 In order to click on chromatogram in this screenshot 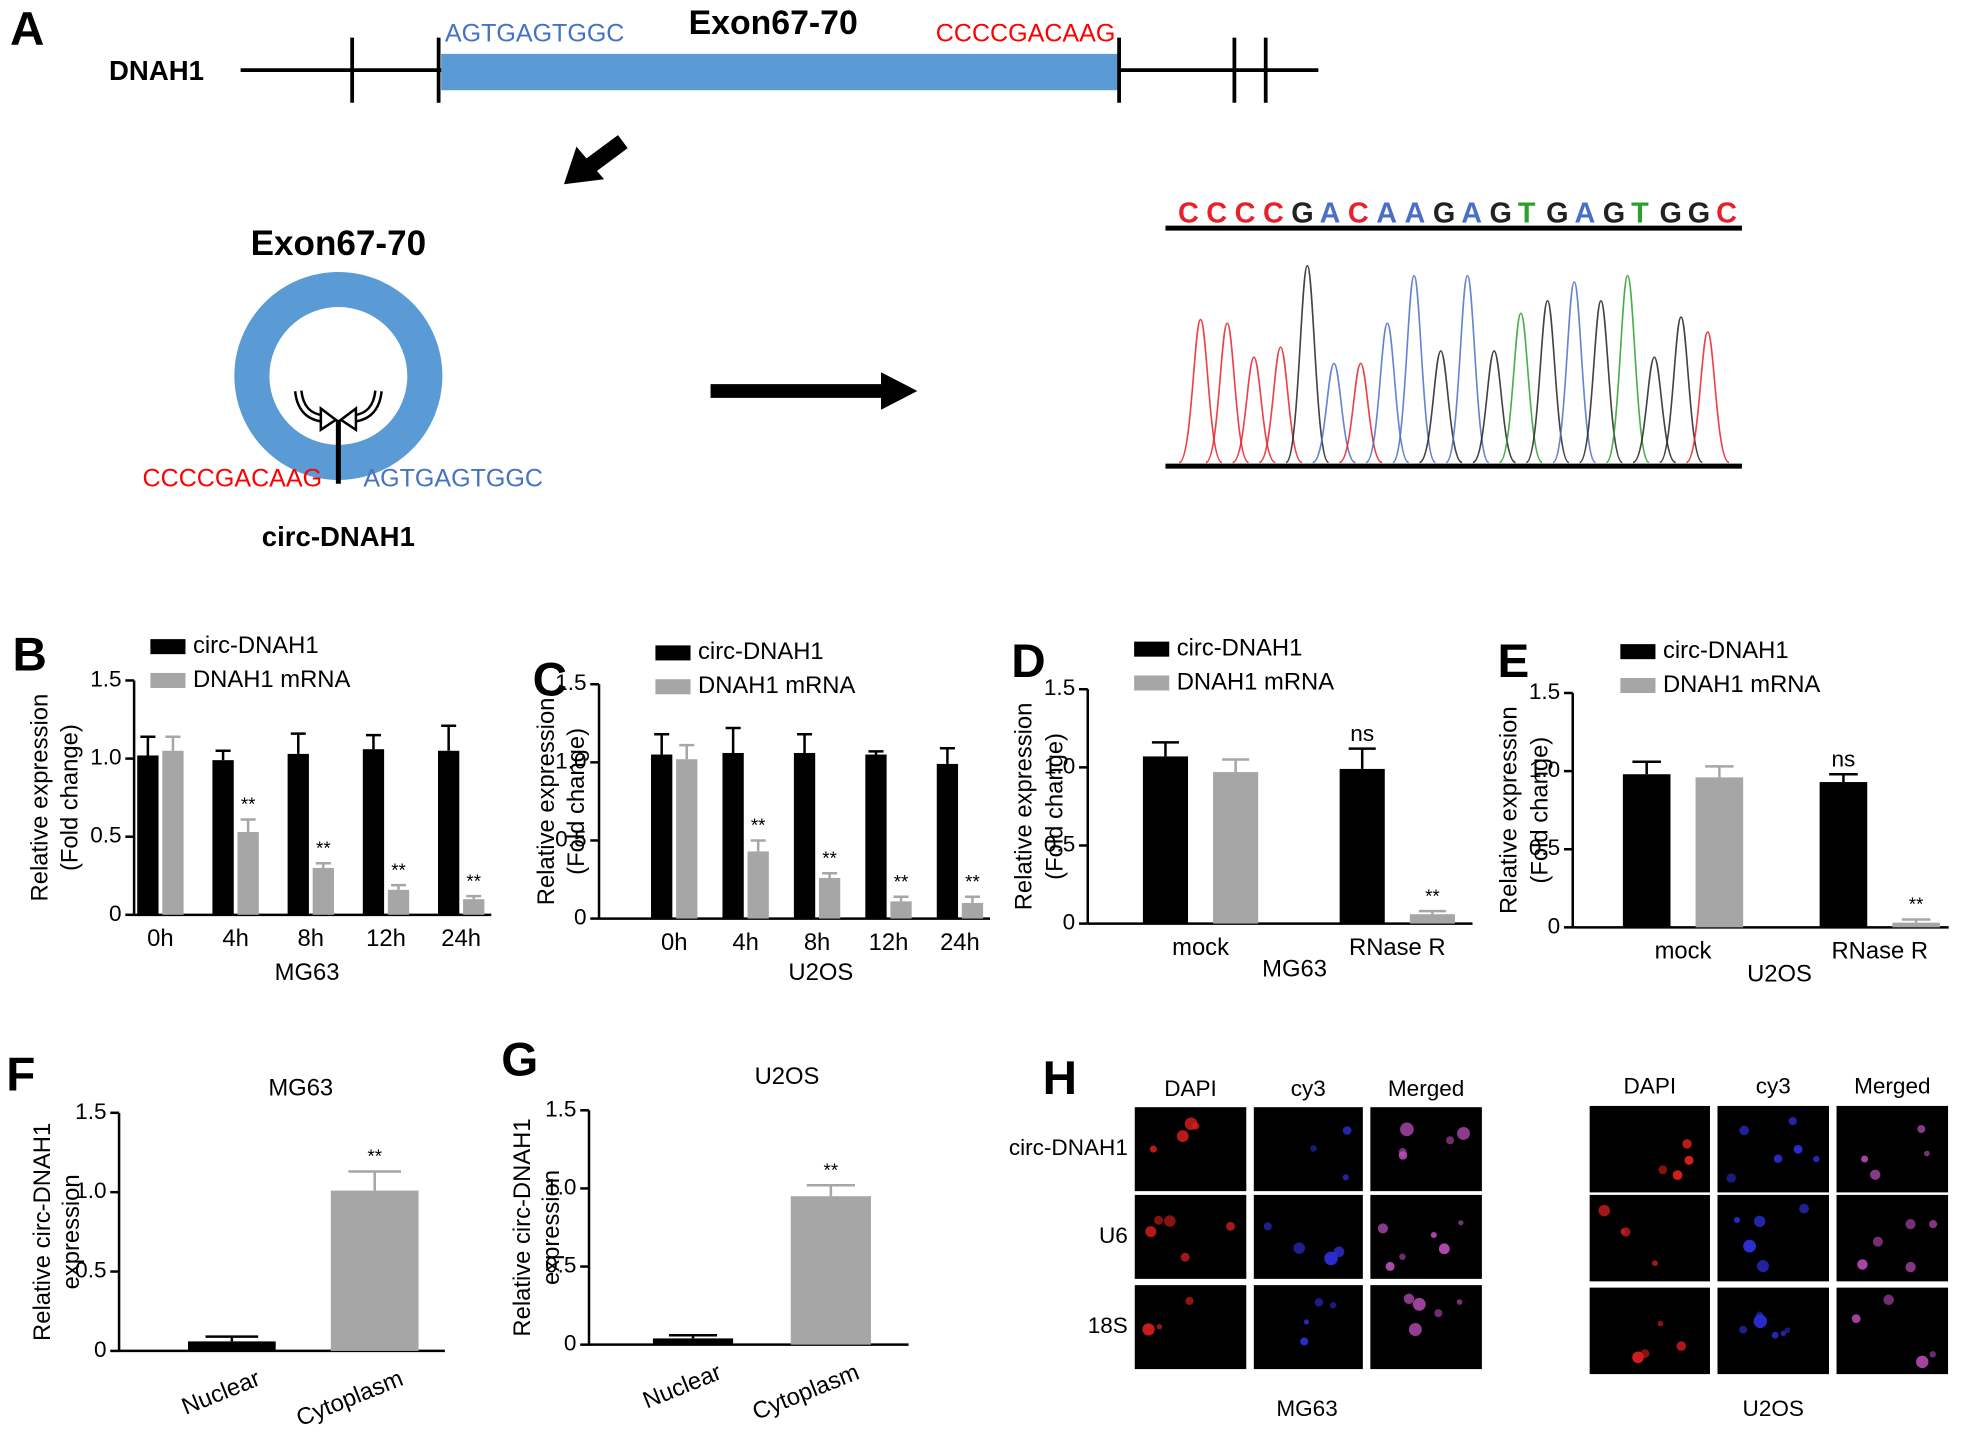, I will do `click(1454, 364)`.